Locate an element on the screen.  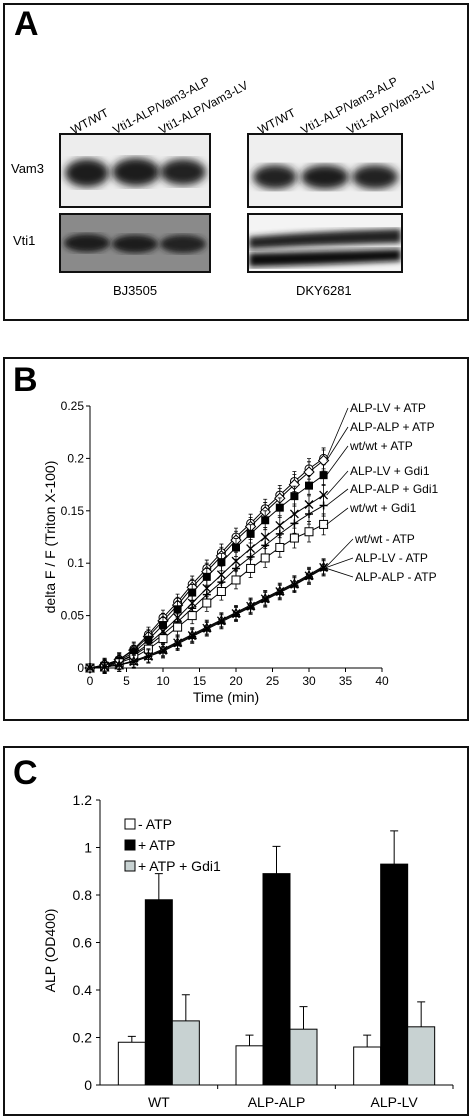
panel-a-letter: A is located at coordinates (26, 24).